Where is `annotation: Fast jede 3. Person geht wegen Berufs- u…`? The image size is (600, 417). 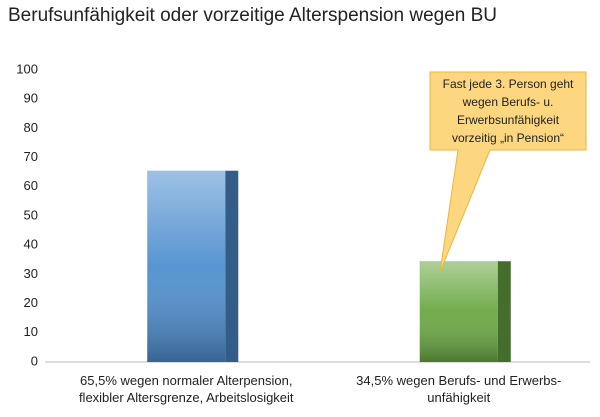
annotation: Fast jede 3. Person geht wegen Berufs- u… is located at coordinates (508, 111).